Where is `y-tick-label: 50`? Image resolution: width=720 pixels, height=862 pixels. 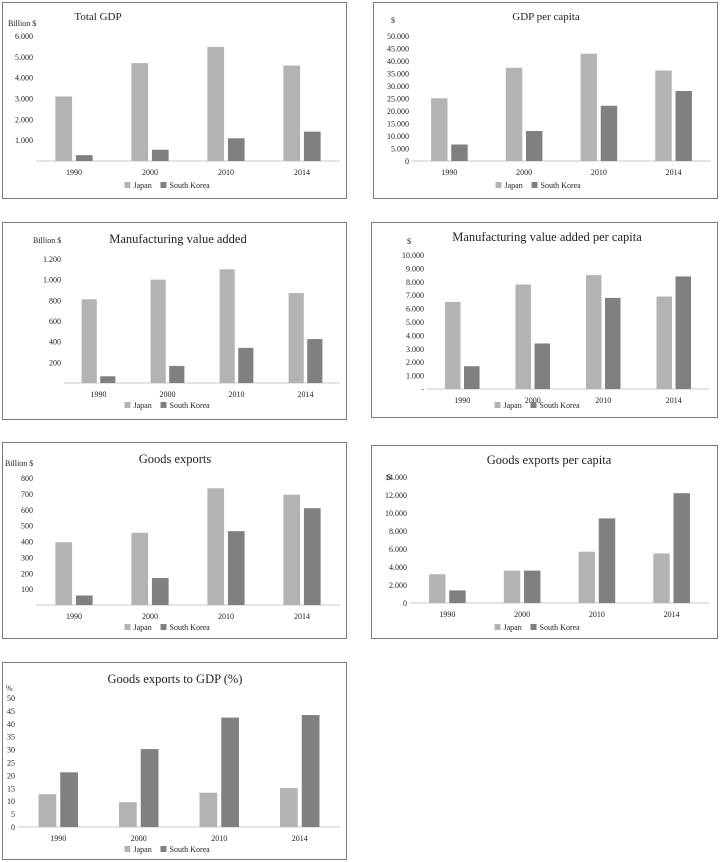 y-tick-label: 50 is located at coordinates (11, 698).